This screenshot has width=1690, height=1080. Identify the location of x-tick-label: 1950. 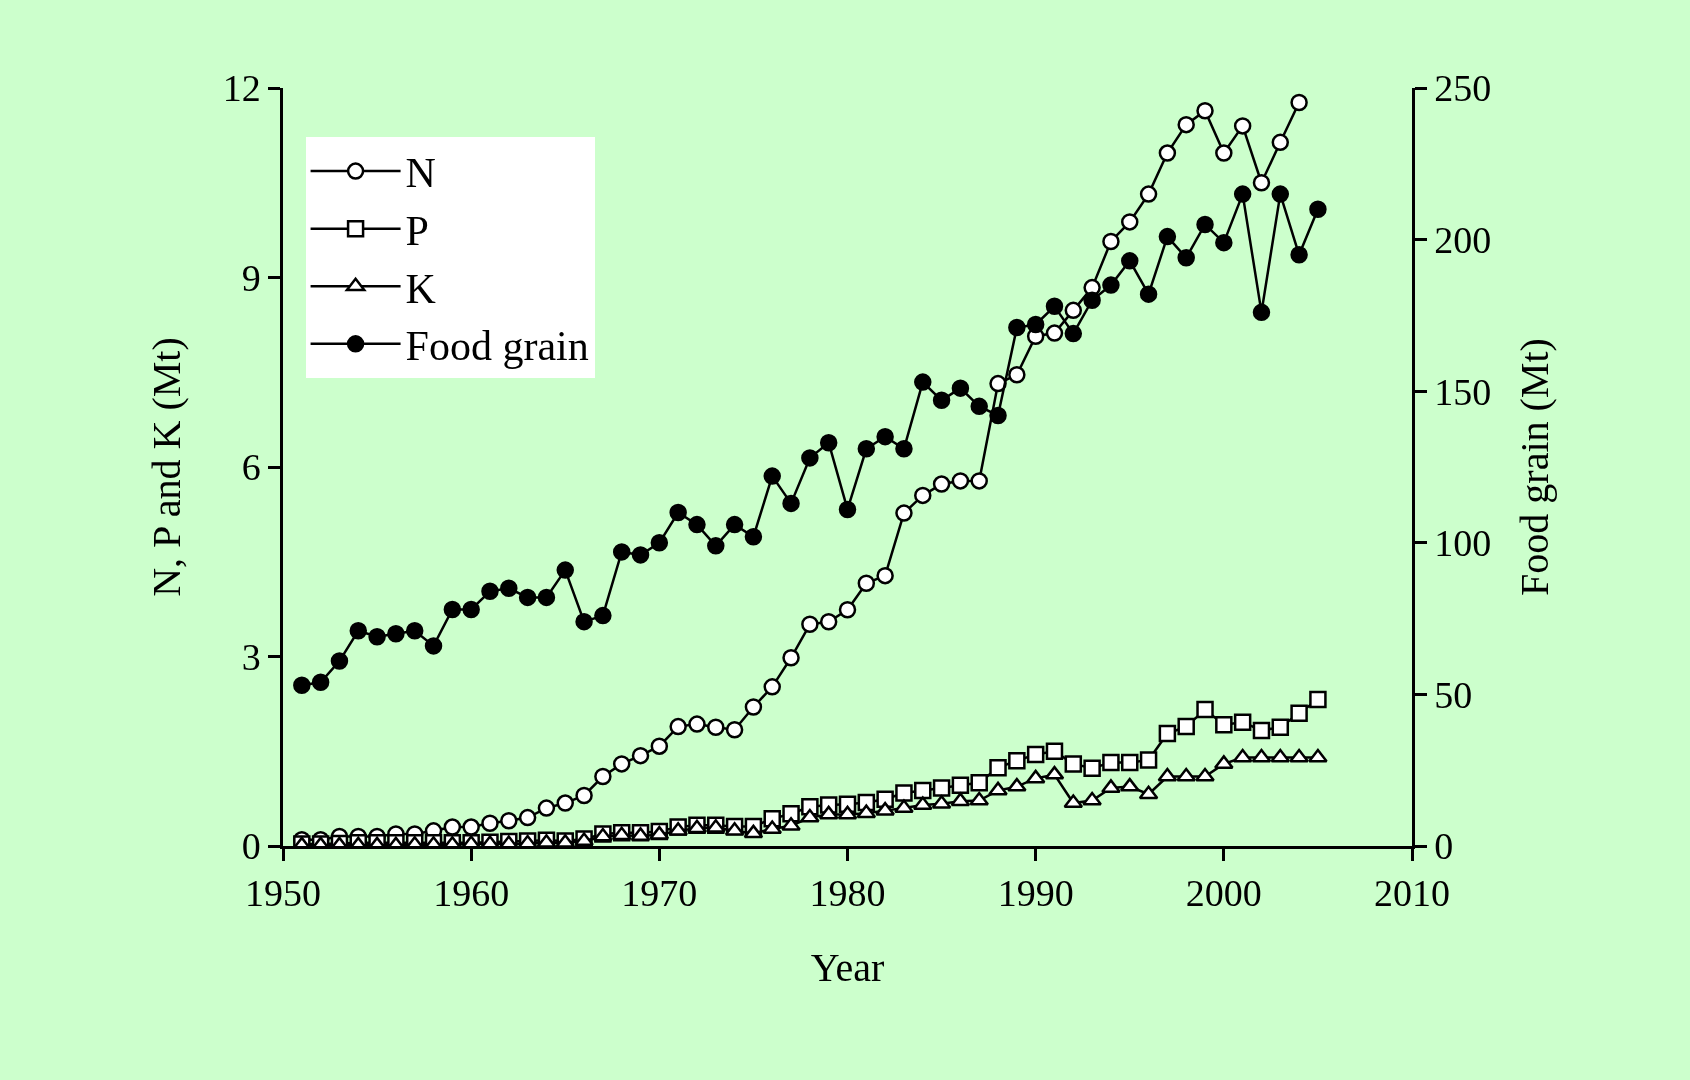
(283, 893).